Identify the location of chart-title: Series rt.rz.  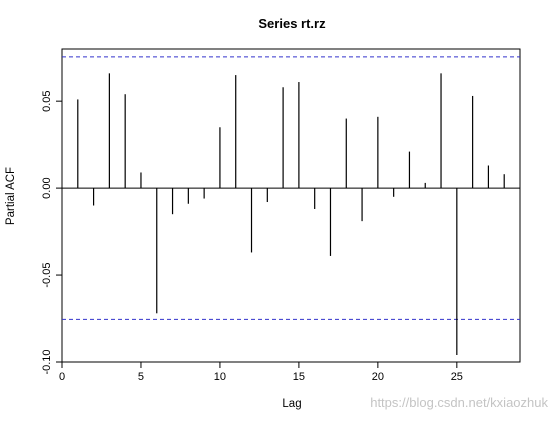
(292, 23).